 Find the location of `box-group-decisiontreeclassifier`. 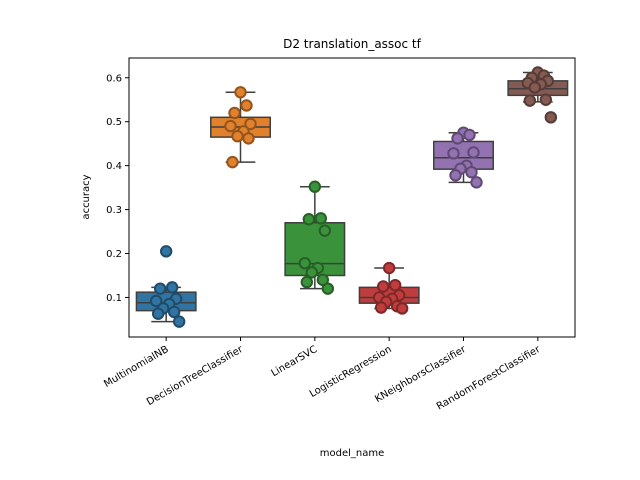

box-group-decisiontreeclassifier is located at coordinates (240, 127).